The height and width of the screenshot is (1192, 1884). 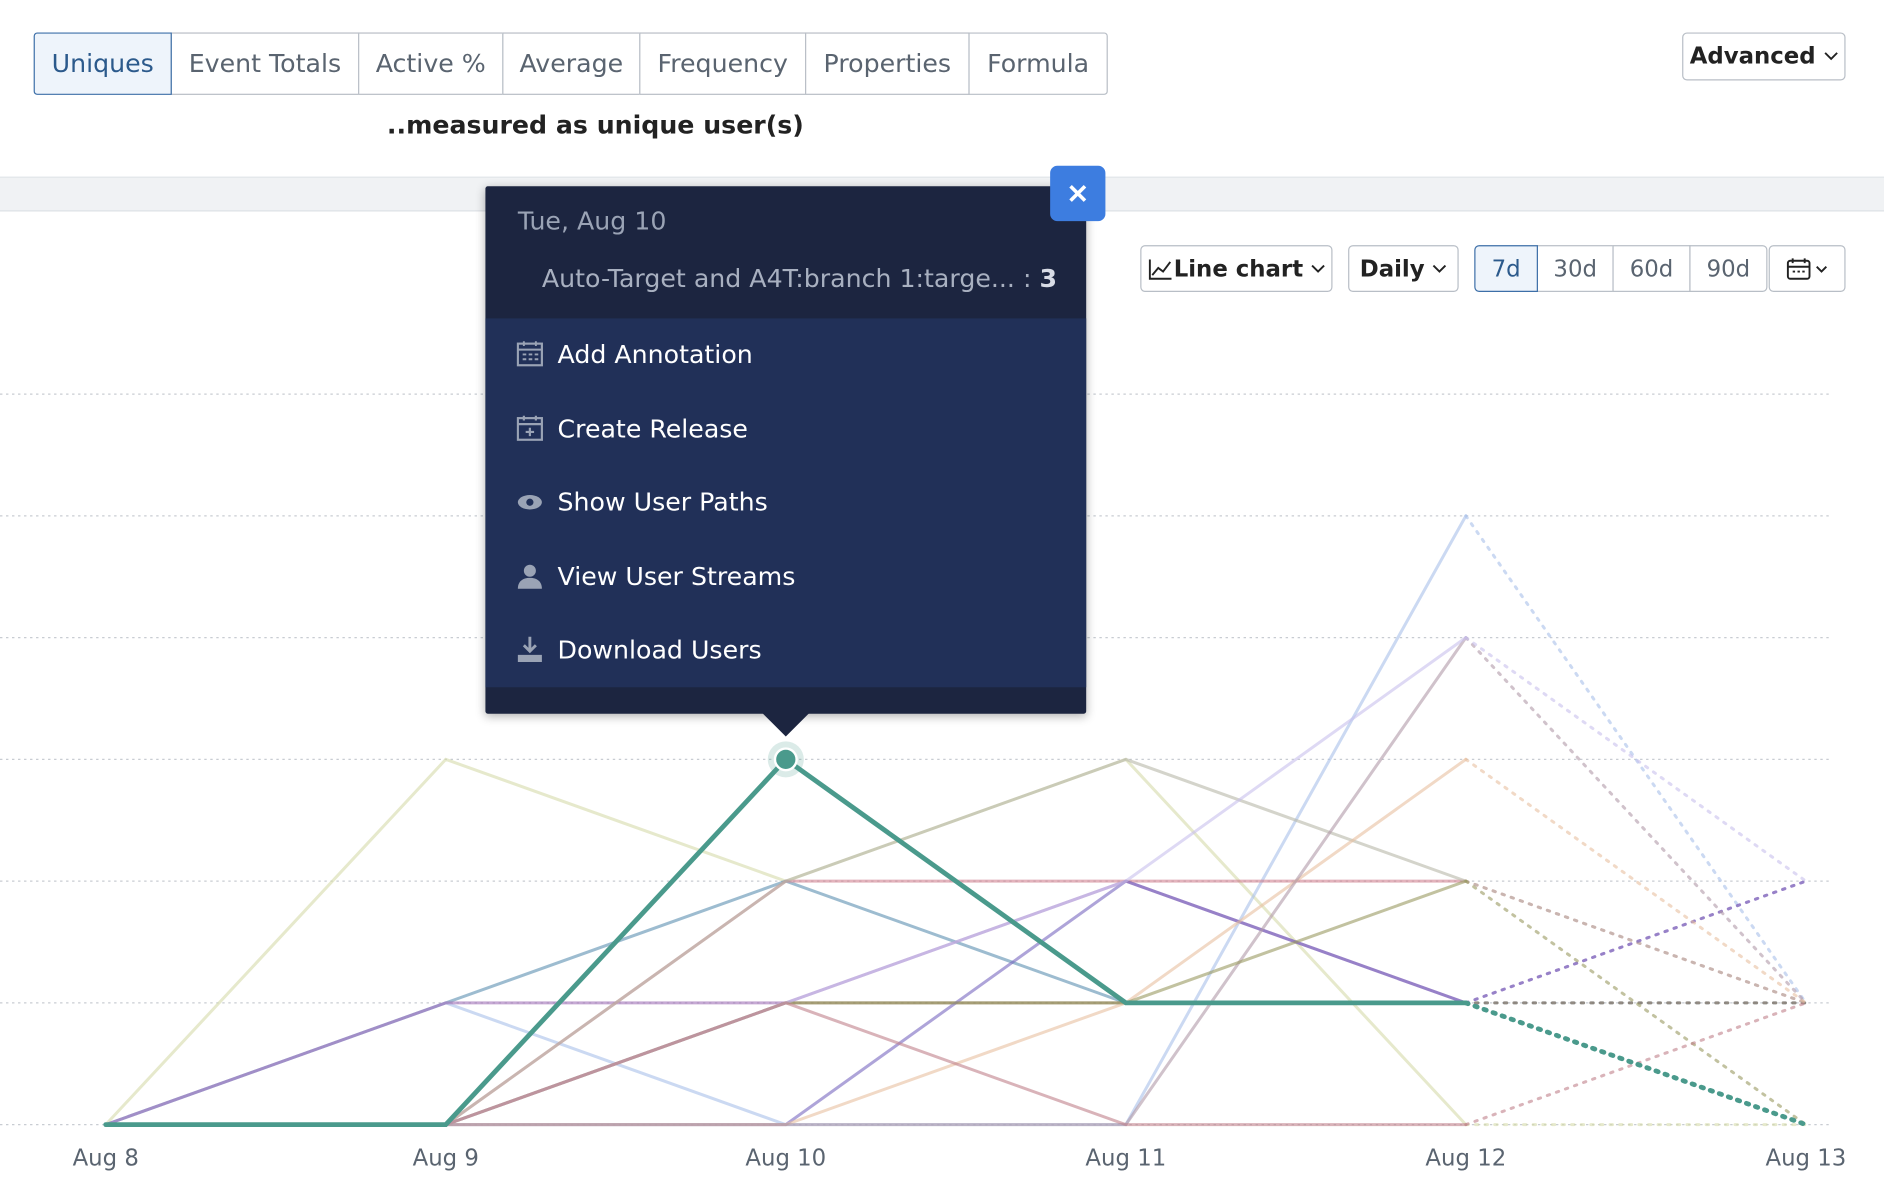 I want to click on tab: Frequency, so click(x=723, y=63).